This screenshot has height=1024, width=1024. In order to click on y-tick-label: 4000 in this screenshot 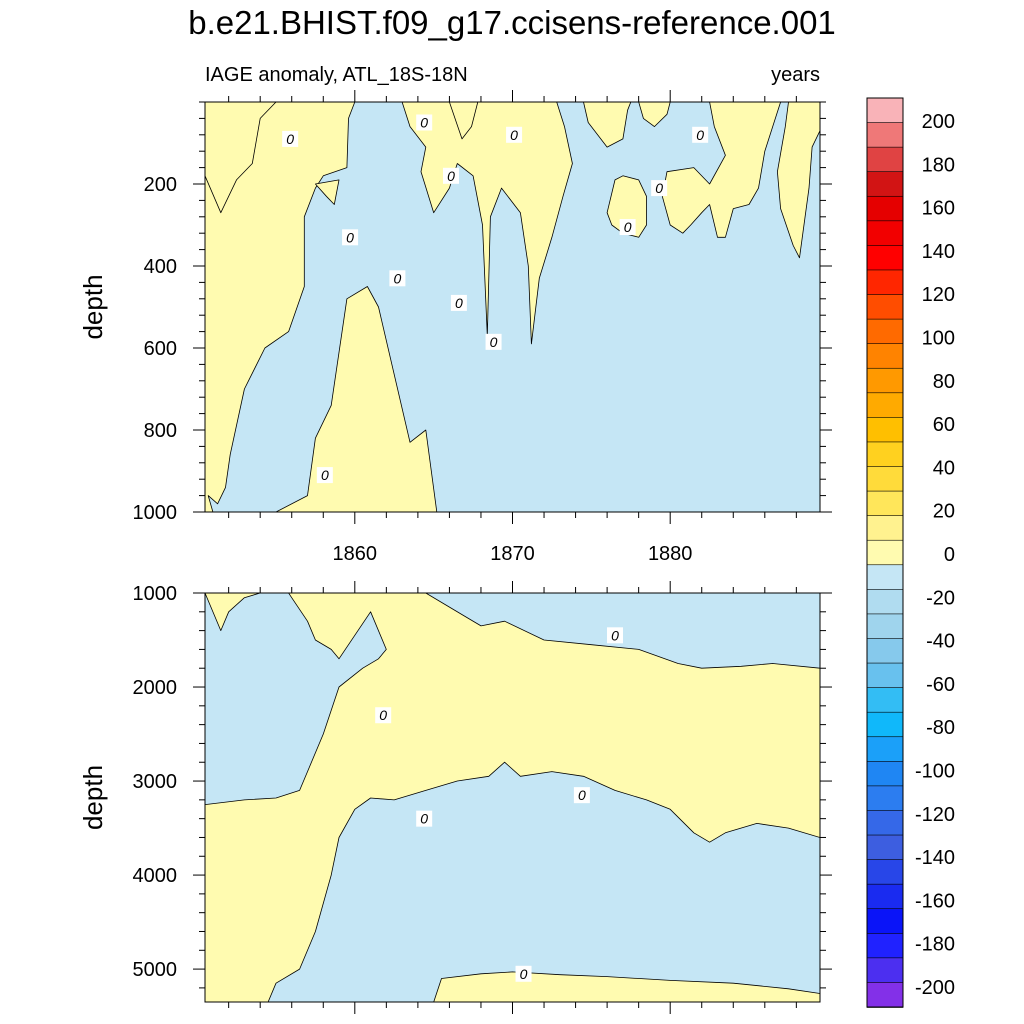, I will do `click(155, 876)`.